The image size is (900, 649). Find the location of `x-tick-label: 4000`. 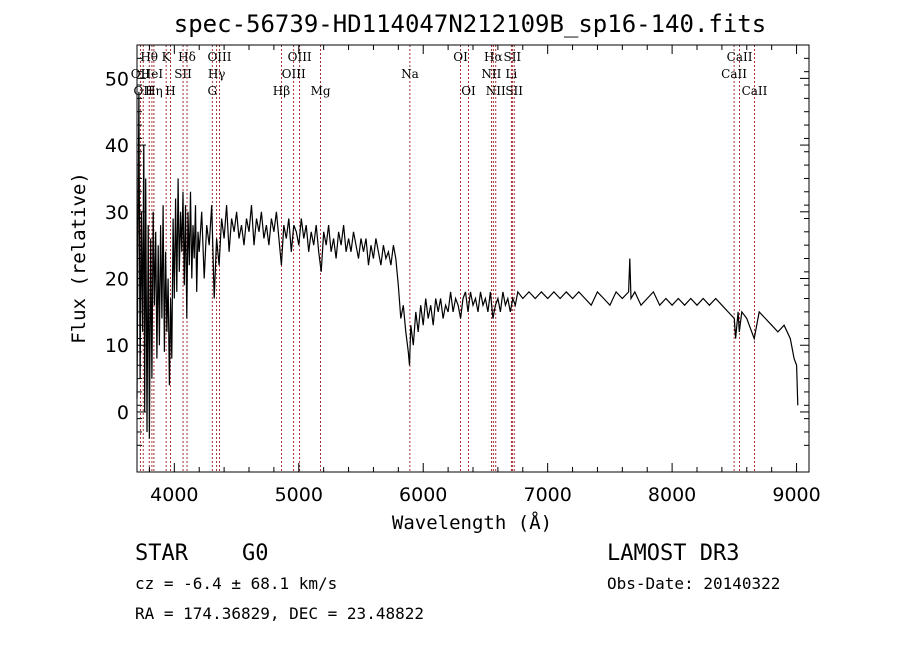

x-tick-label: 4000 is located at coordinates (174, 495).